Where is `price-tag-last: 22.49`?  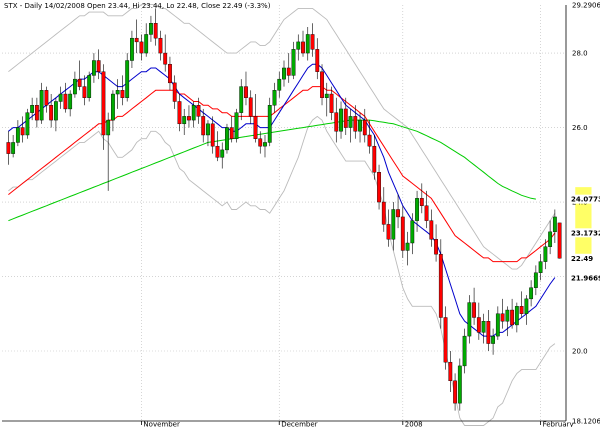
price-tag-last: 22.49 is located at coordinates (582, 259).